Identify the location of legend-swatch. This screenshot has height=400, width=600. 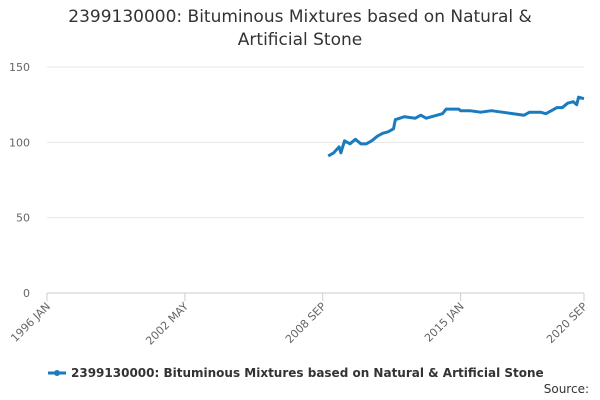
(57, 373).